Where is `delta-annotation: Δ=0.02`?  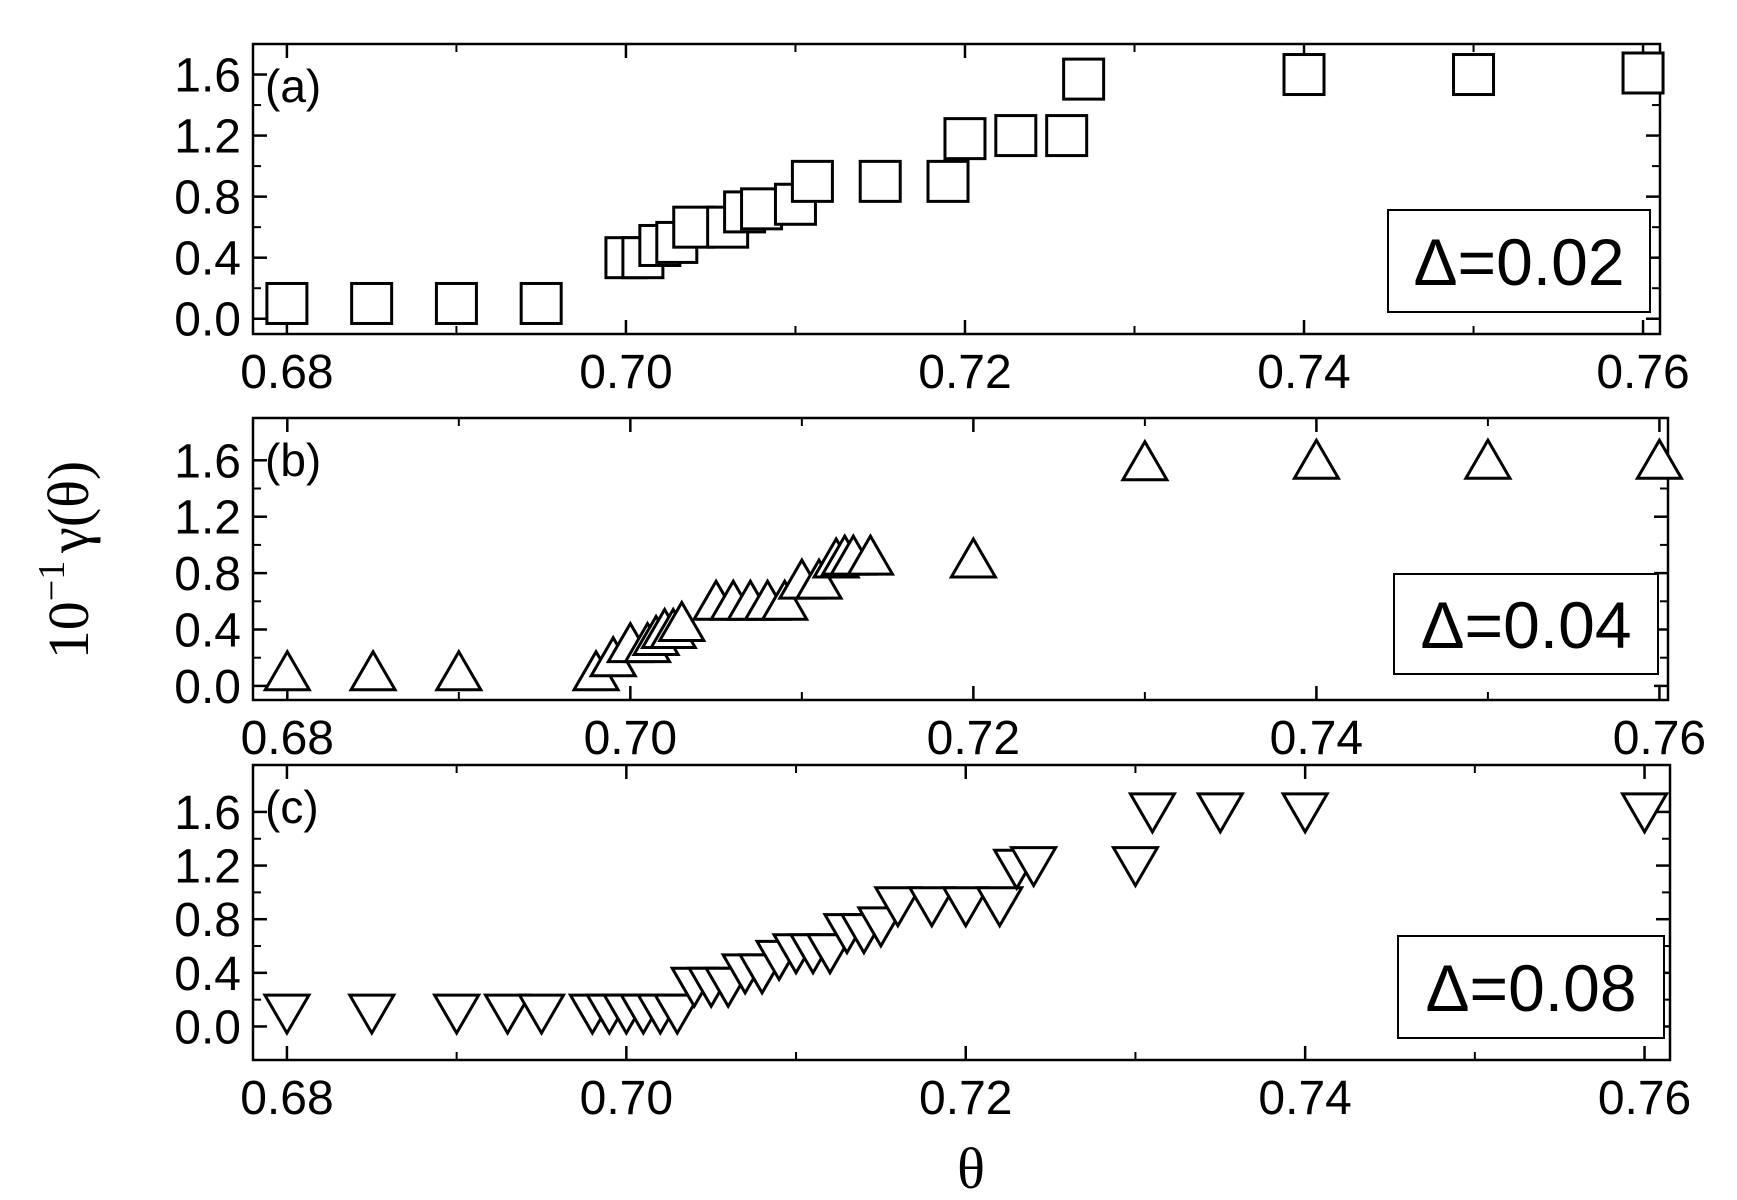 delta-annotation: Δ=0.02 is located at coordinates (1518, 262).